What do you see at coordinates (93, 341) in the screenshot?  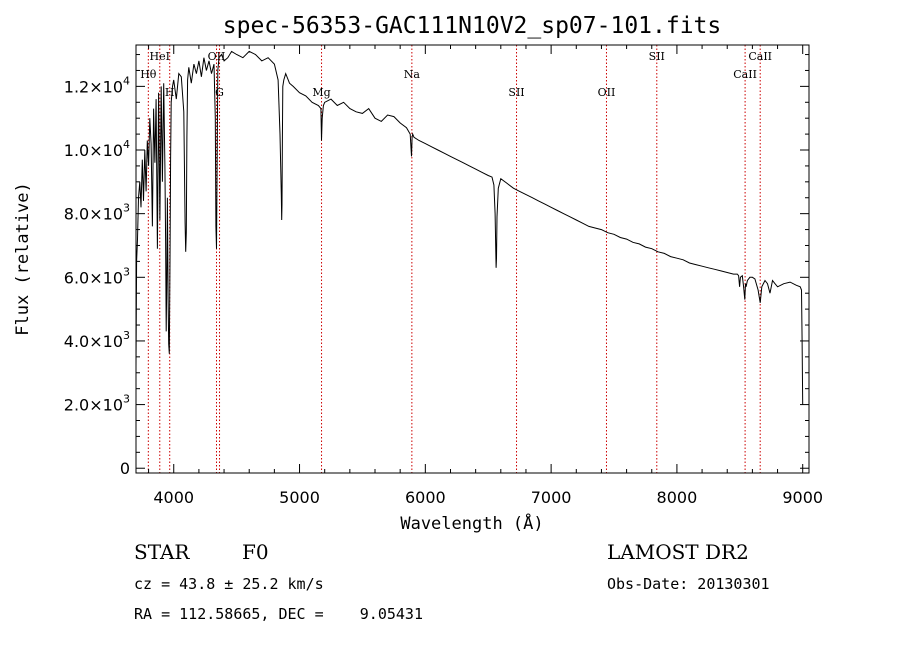 I see `y-tick-mantissa: 4.0×10` at bounding box center [93, 341].